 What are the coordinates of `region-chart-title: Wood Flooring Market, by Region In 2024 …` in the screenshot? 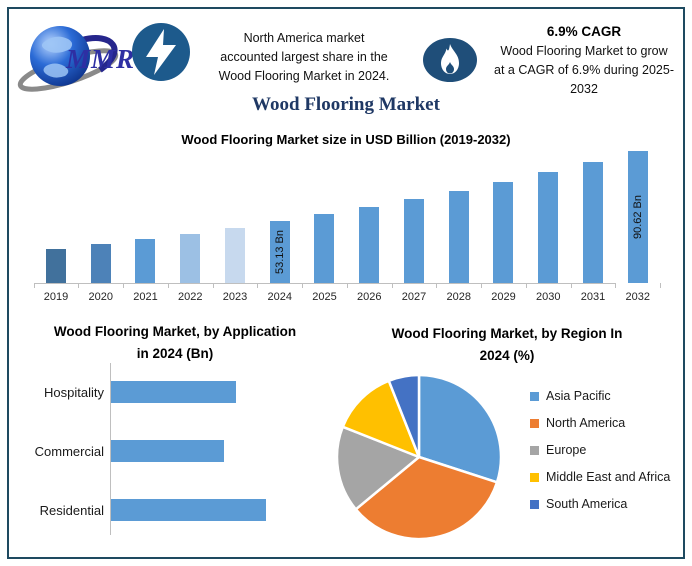 It's located at (507, 344).